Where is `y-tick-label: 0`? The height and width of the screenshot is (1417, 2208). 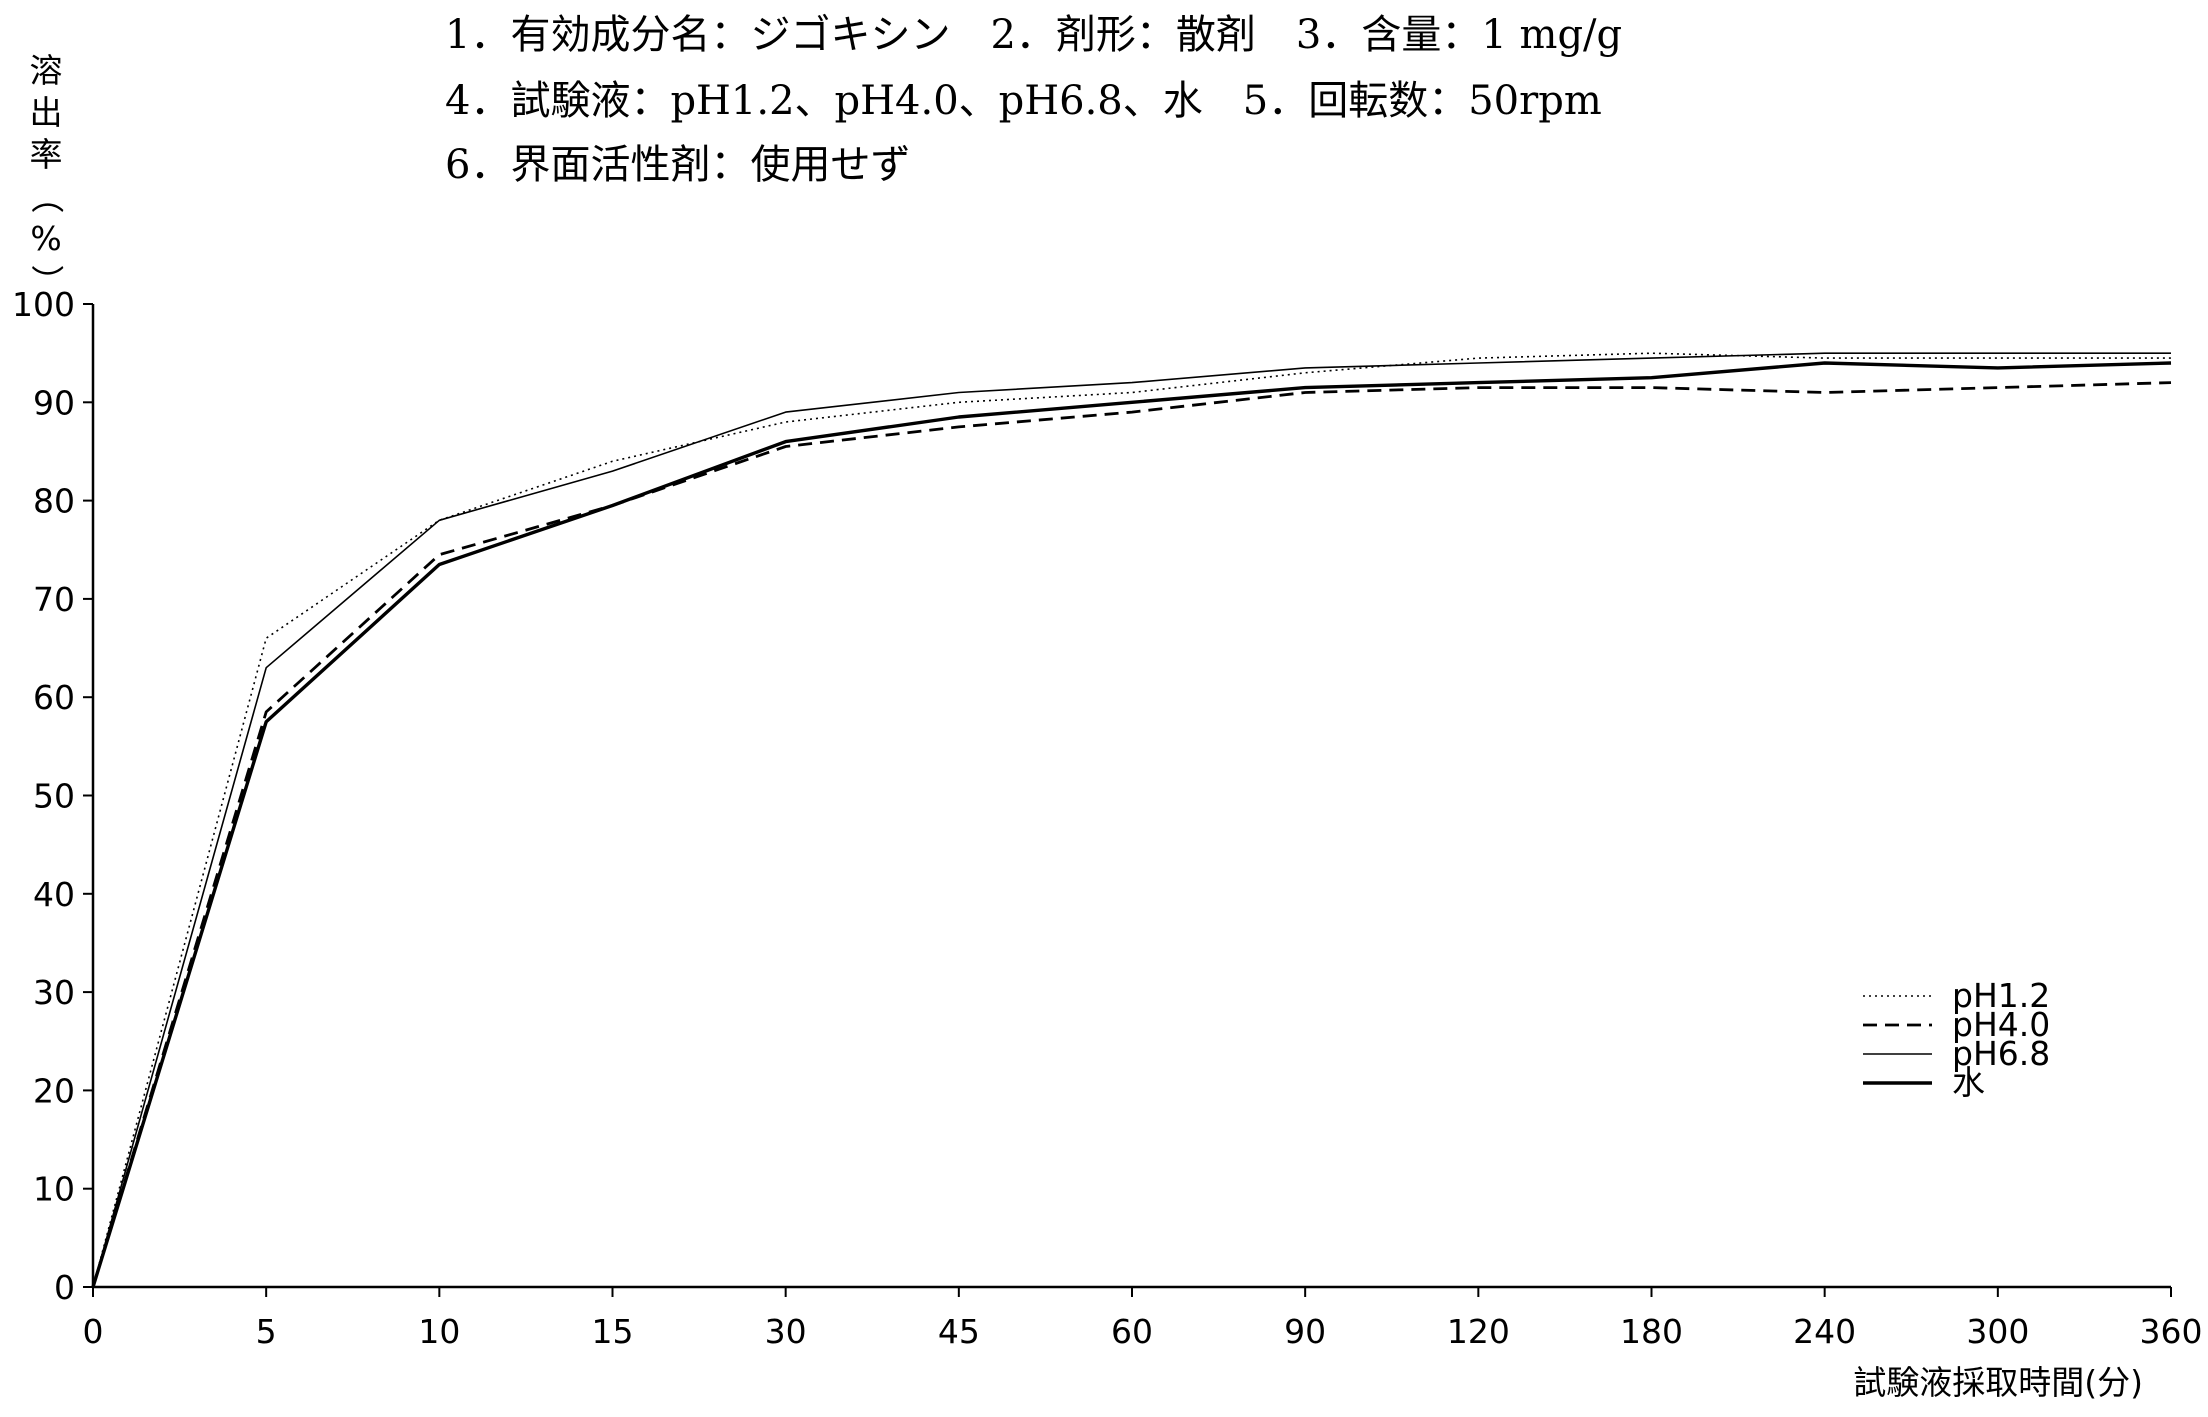
y-tick-label: 0 is located at coordinates (64, 1287).